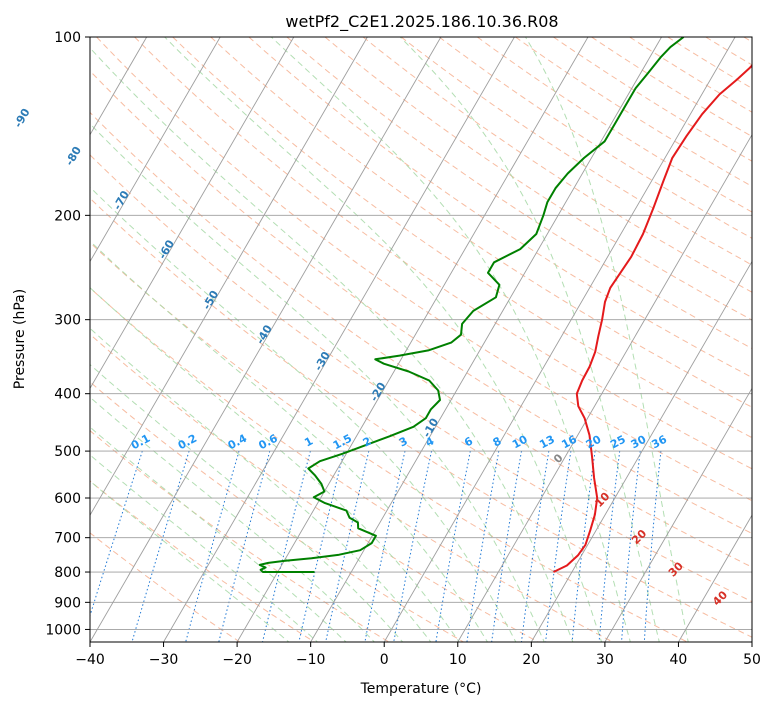  Describe the element at coordinates (67, 321) in the screenshot. I see `y-tick-label: 300` at that location.